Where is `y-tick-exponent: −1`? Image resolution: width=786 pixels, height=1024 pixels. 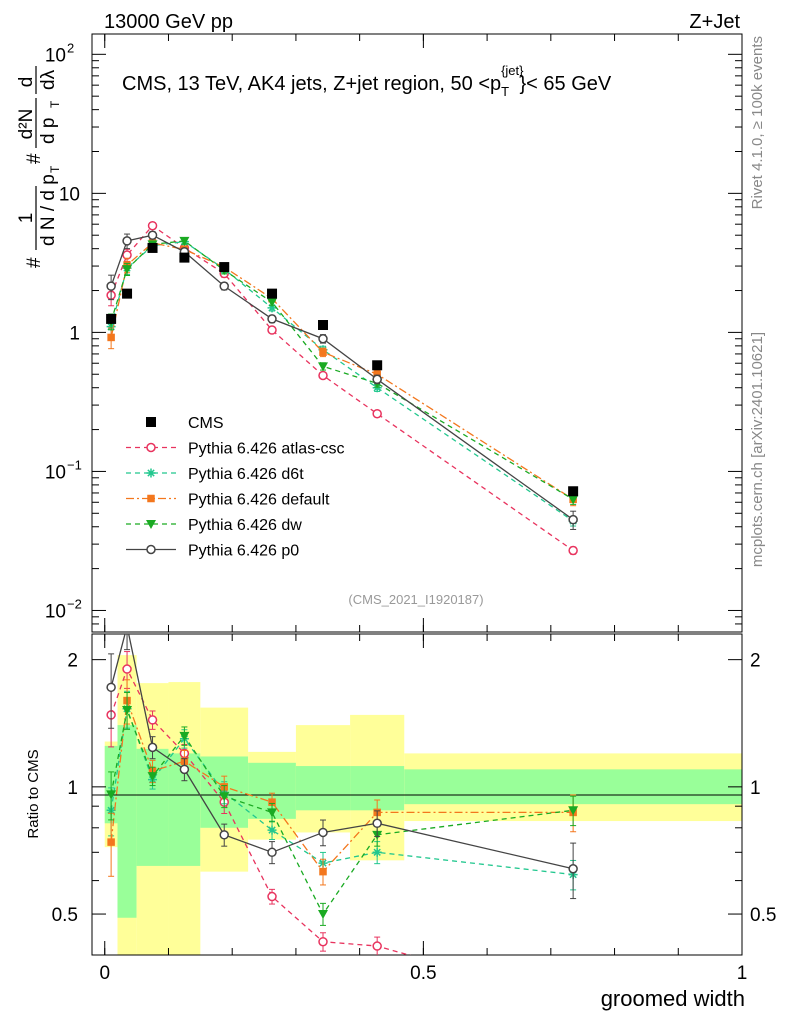
y-tick-exponent: −1 is located at coordinates (74, 464).